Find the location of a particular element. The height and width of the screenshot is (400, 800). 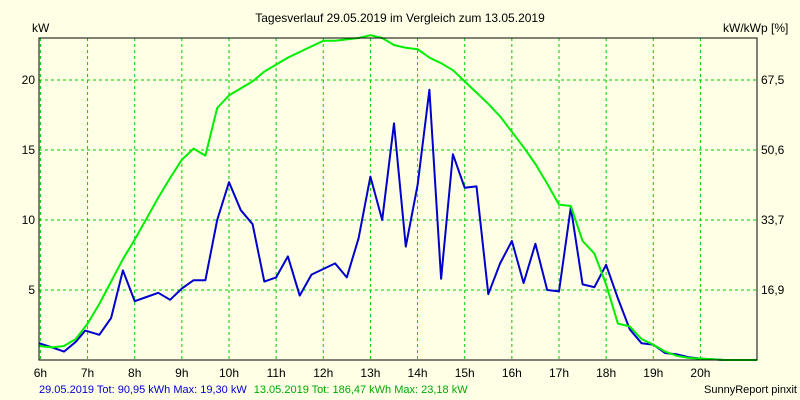

y2-tick-labels: 16,9 33,7 50,6 67,5 is located at coordinates (773, 185).